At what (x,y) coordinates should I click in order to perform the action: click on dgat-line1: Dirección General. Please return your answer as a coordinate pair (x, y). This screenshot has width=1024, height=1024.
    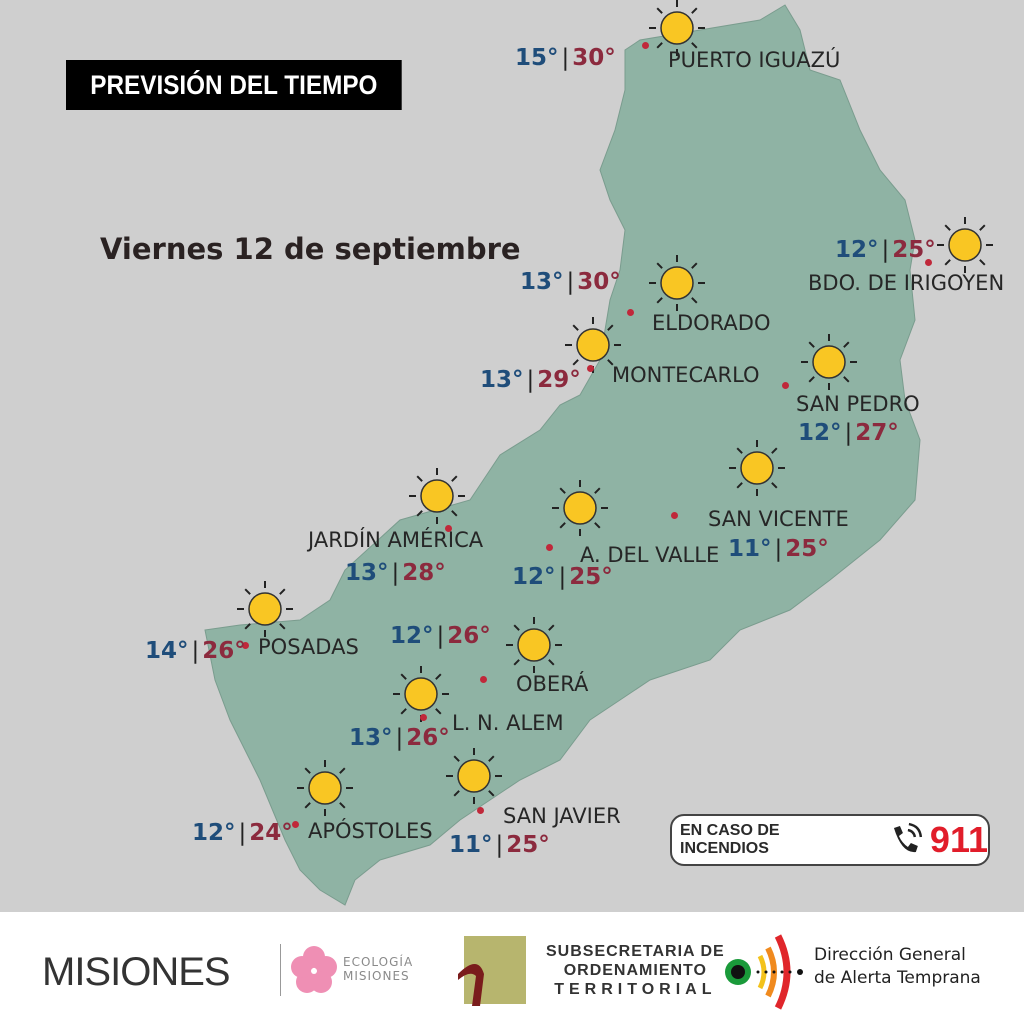
    Looking at the image, I should click on (890, 955).